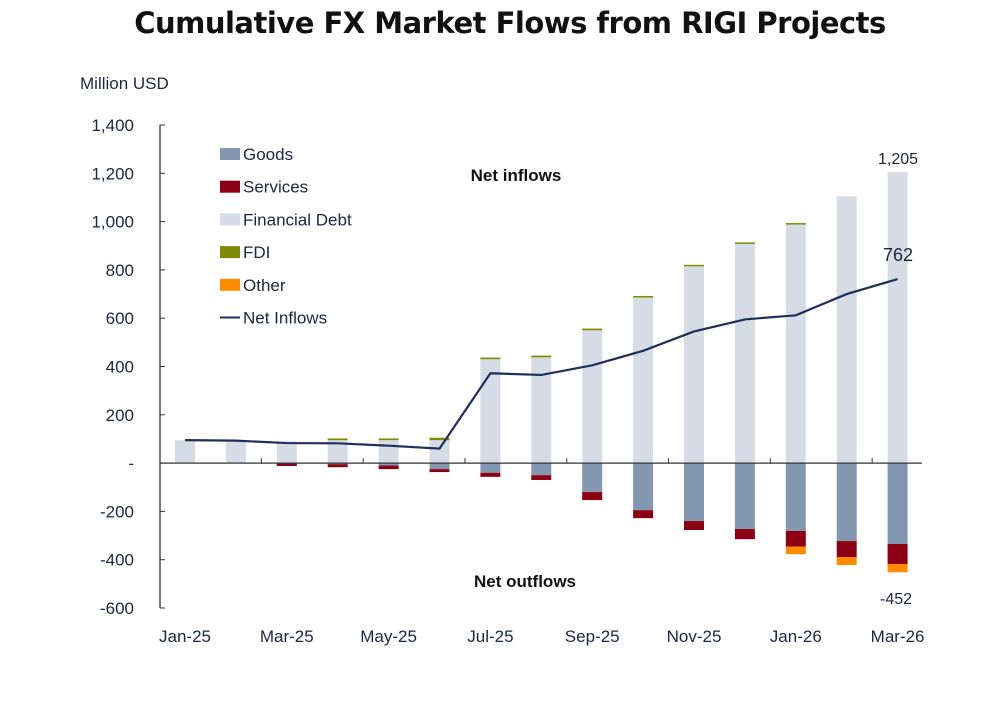 The height and width of the screenshot is (712, 1000). I want to click on y-tick-label: 1,000, so click(112, 222).